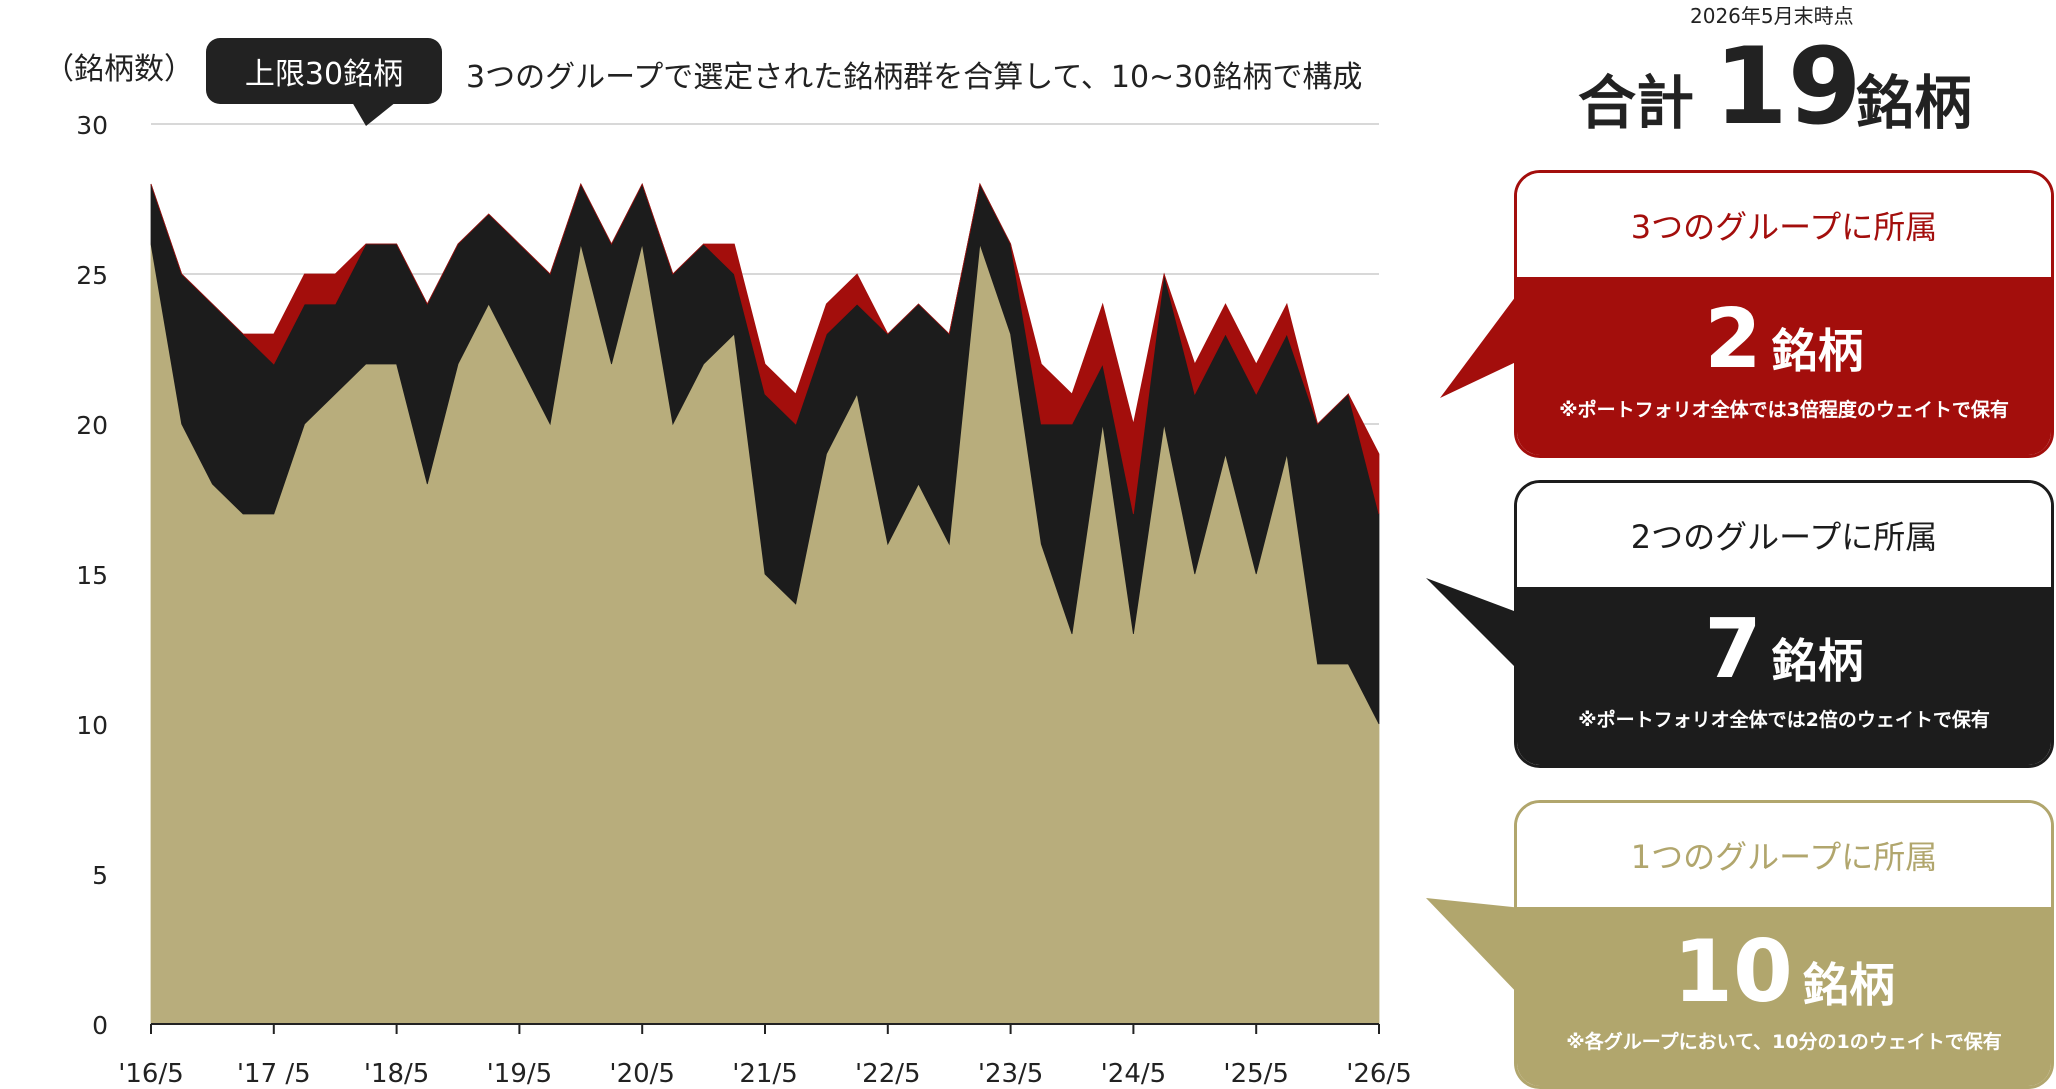 Image resolution: width=2056 pixels, height=1089 pixels. Describe the element at coordinates (1134, 1074) in the screenshot. I see `x-tick-label: '24/5` at that location.